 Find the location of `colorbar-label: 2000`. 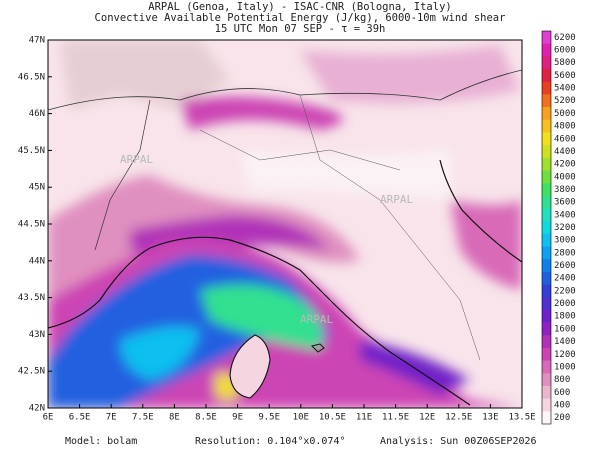

colorbar-label: 2000 is located at coordinates (565, 304).